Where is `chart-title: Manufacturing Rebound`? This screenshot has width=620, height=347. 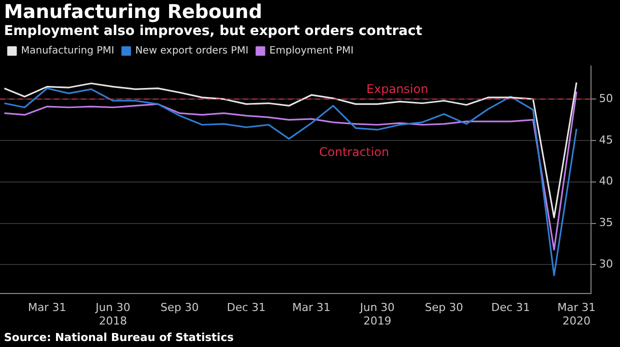
chart-title: Manufacturing Rebound is located at coordinates (133, 12).